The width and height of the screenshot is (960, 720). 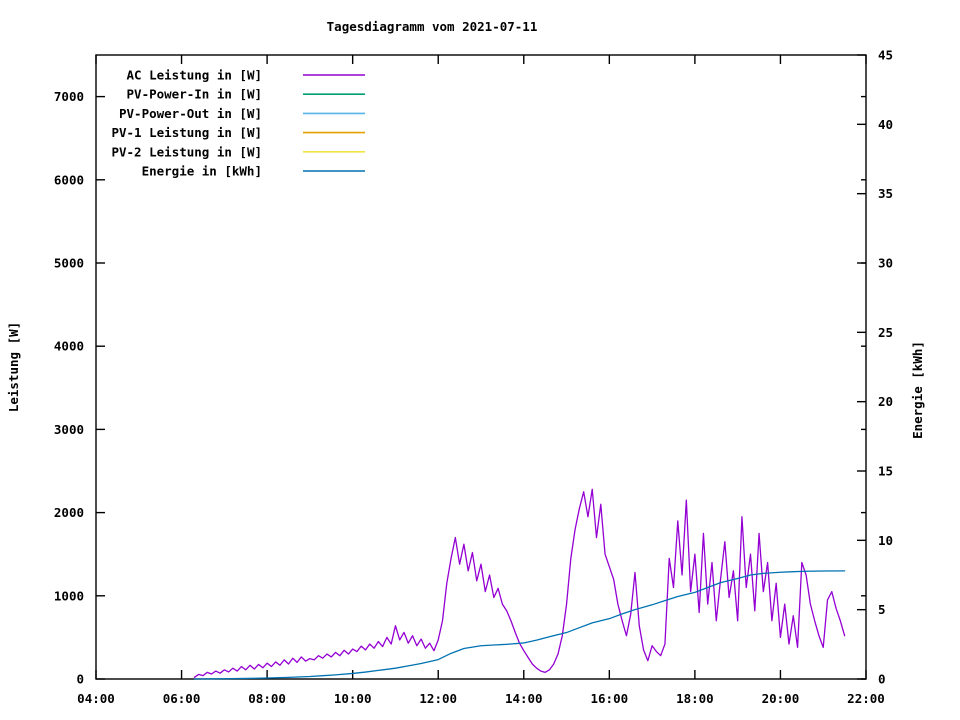 What do you see at coordinates (353, 698) in the screenshot?
I see `x-tick-label: 10:00` at bounding box center [353, 698].